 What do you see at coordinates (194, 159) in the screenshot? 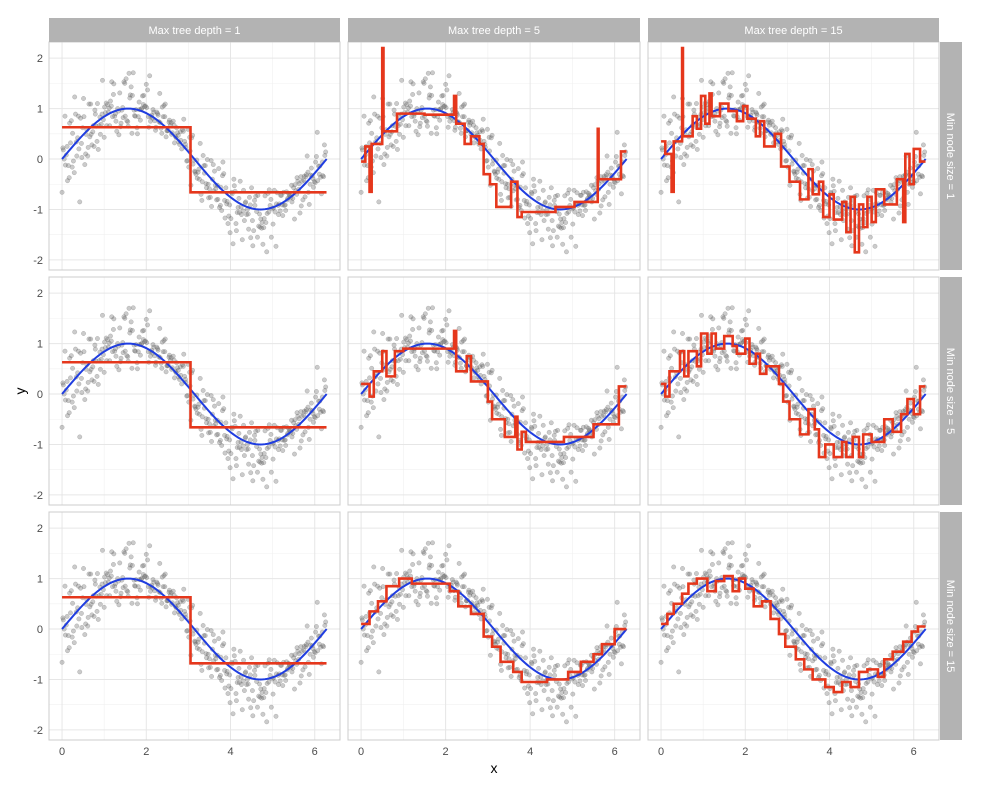
I see `tree-fit-line` at bounding box center [194, 159].